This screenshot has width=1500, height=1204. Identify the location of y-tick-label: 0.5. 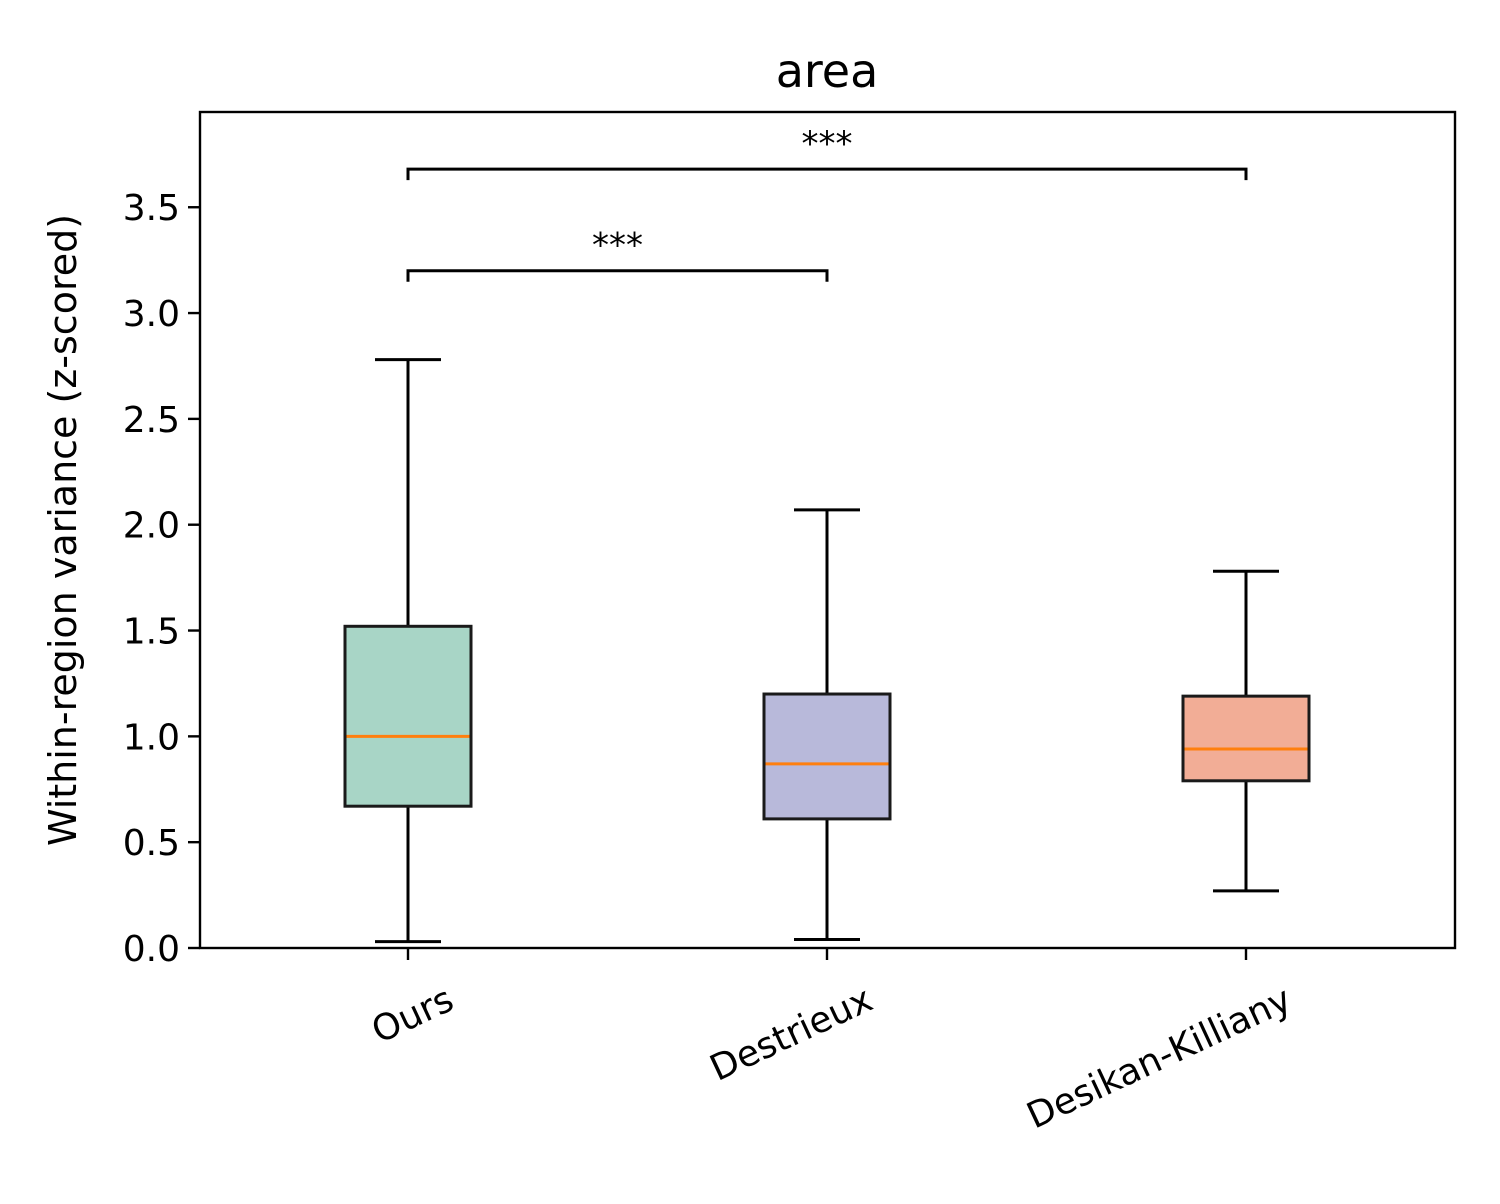
(151, 843).